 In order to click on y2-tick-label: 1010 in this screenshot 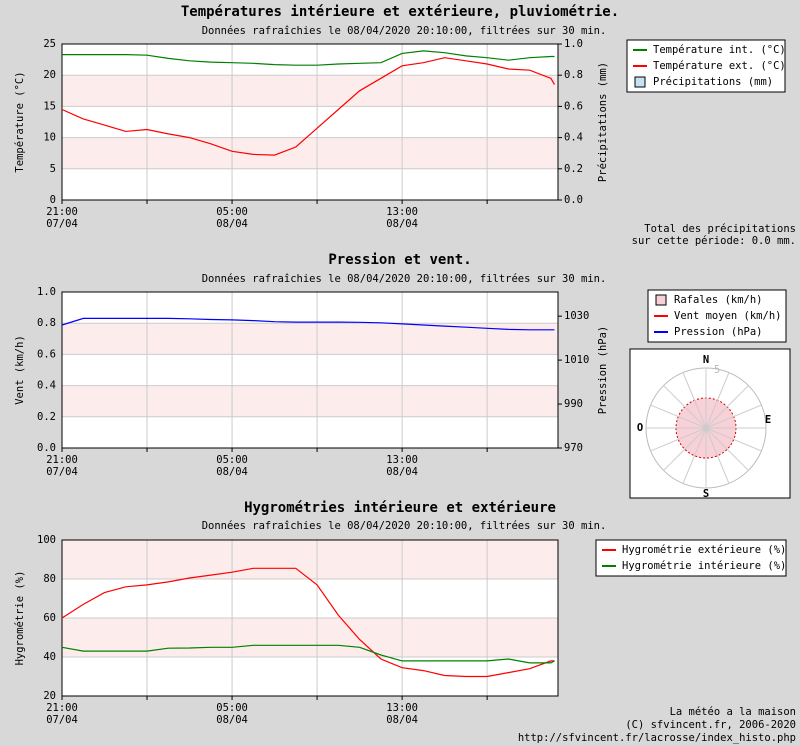, I will do `click(576, 360)`.